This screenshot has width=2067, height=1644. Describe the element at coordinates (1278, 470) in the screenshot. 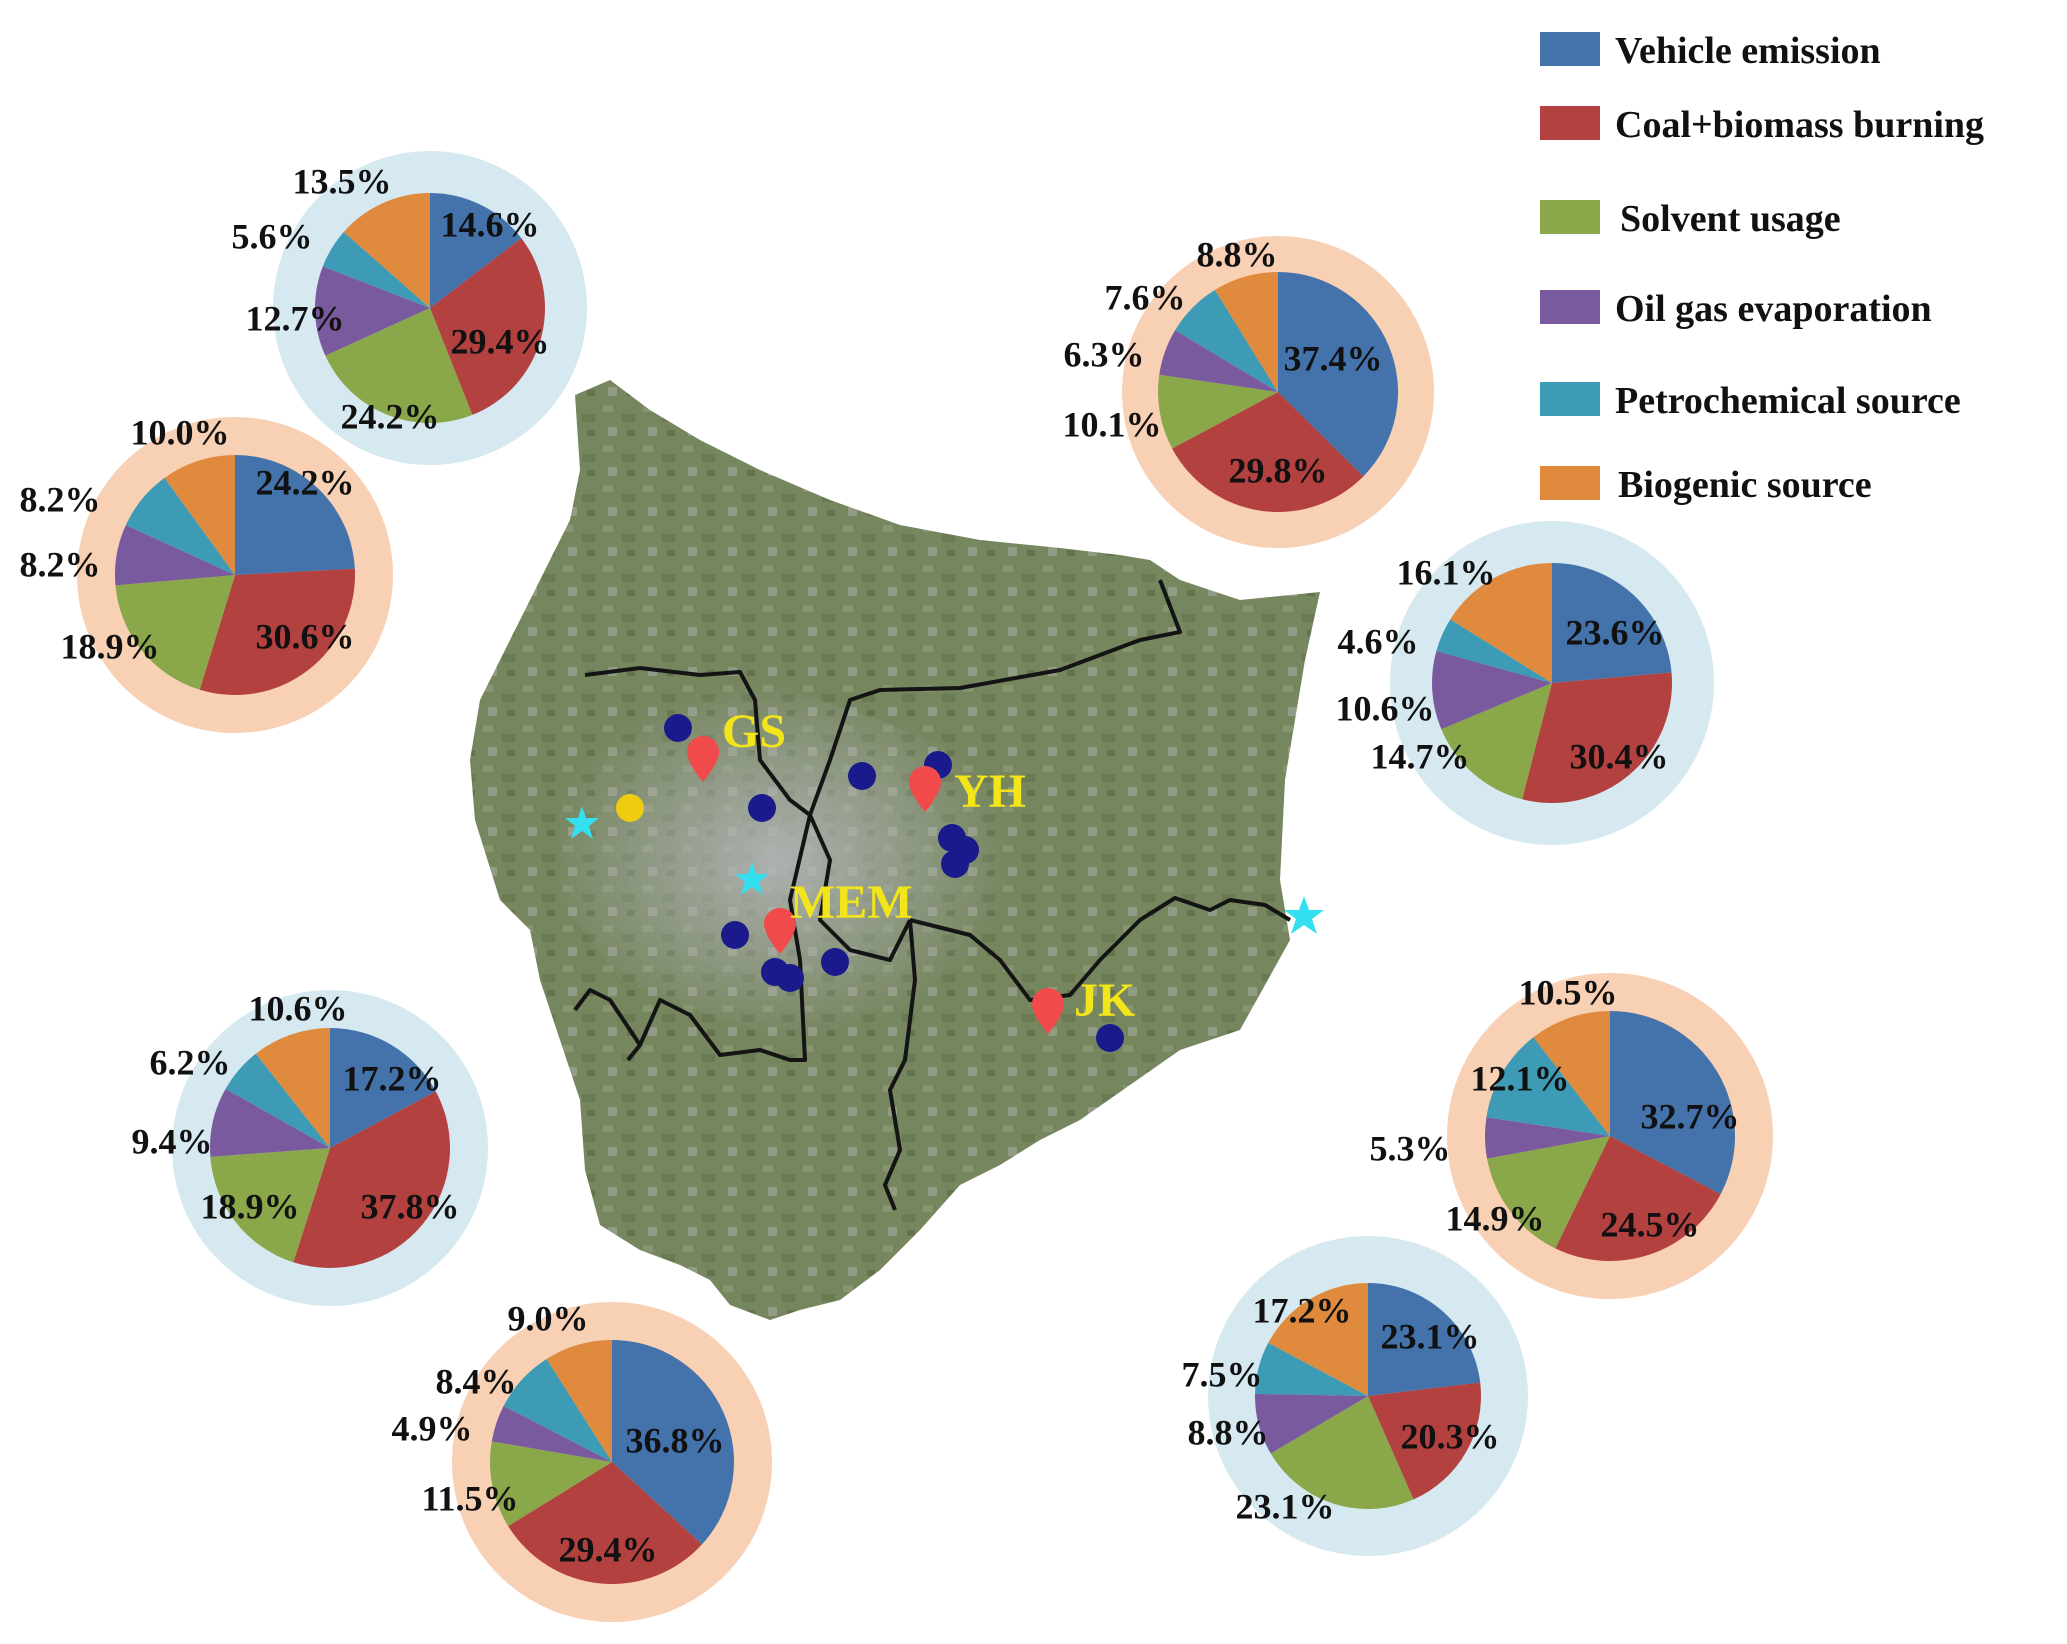

I see `slice-label: 29.8%` at that location.